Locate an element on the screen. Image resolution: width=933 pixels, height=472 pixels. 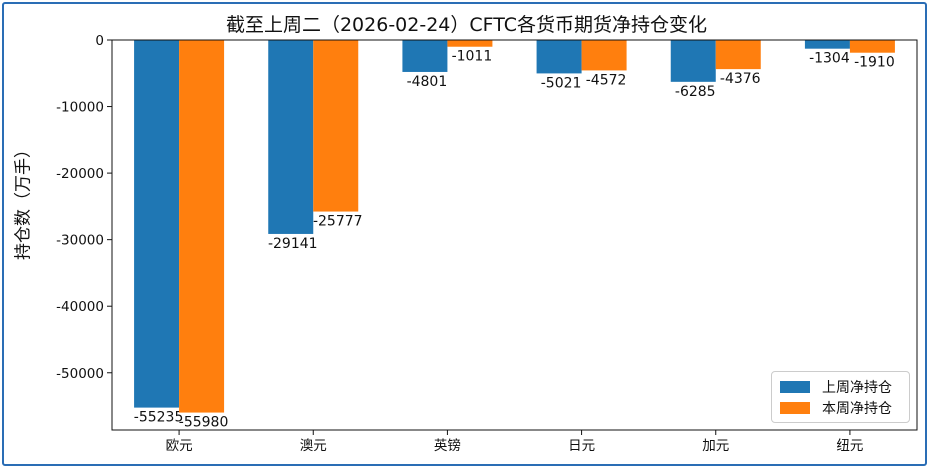
legend-label-series-1: 上周净持仓 is located at coordinates (857, 387).